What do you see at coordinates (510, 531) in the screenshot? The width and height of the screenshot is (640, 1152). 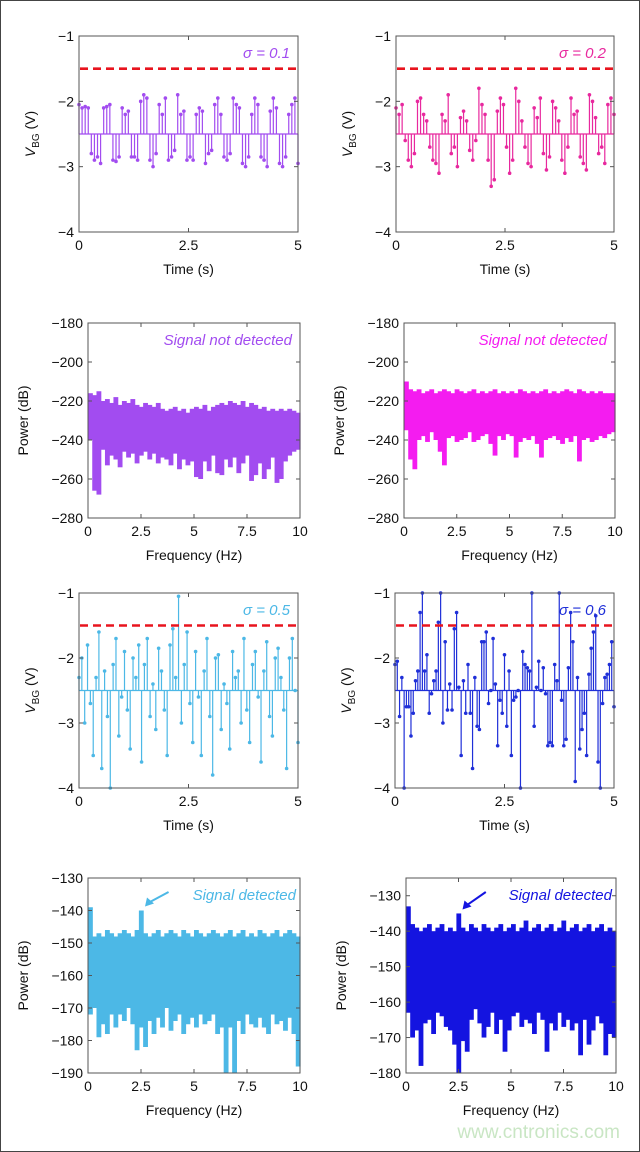 I see `x-tick-label: 5` at bounding box center [510, 531].